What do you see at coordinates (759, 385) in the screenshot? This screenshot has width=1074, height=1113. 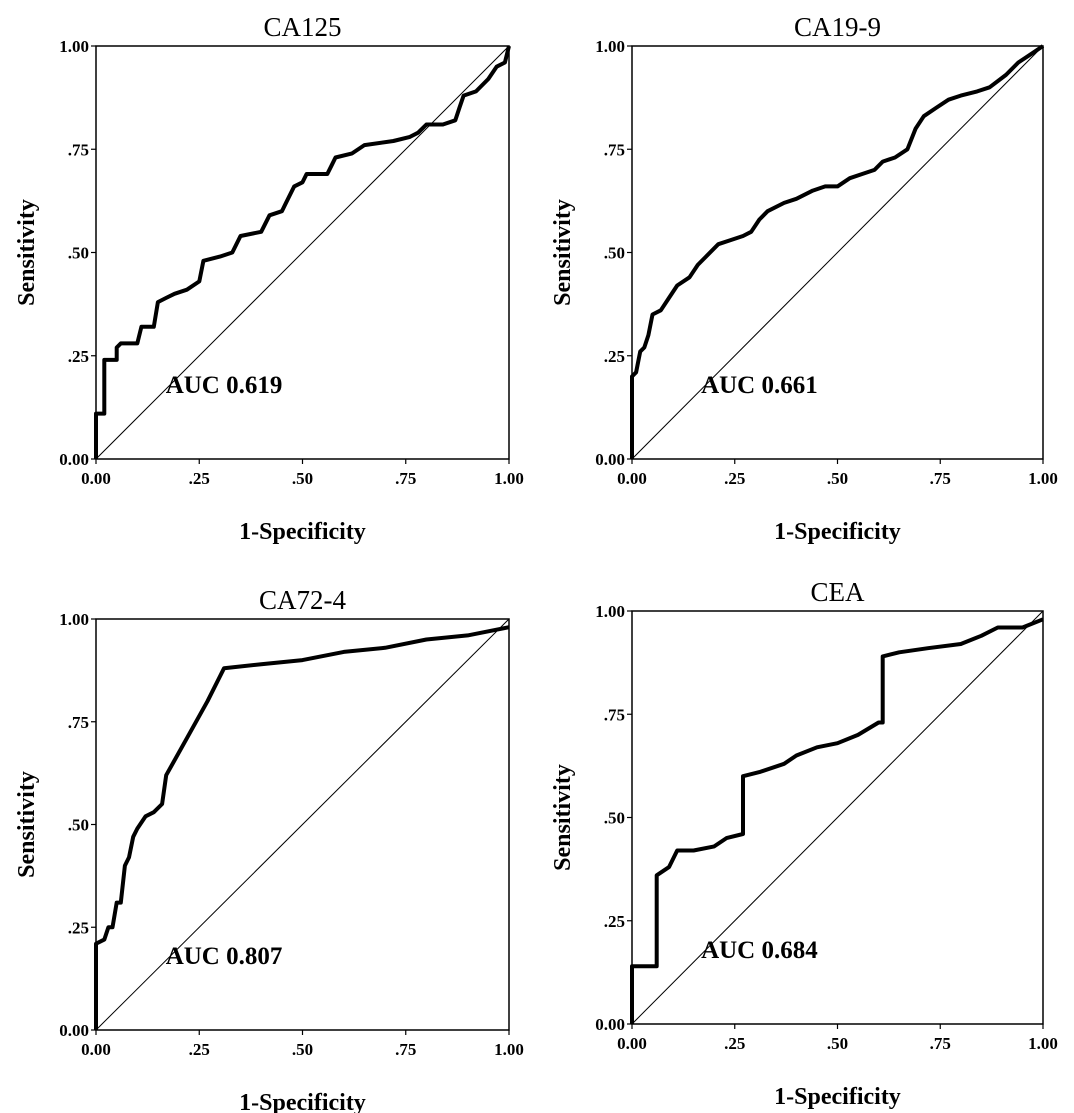 I see `auc-annotation: AUC 0.661` at bounding box center [759, 385].